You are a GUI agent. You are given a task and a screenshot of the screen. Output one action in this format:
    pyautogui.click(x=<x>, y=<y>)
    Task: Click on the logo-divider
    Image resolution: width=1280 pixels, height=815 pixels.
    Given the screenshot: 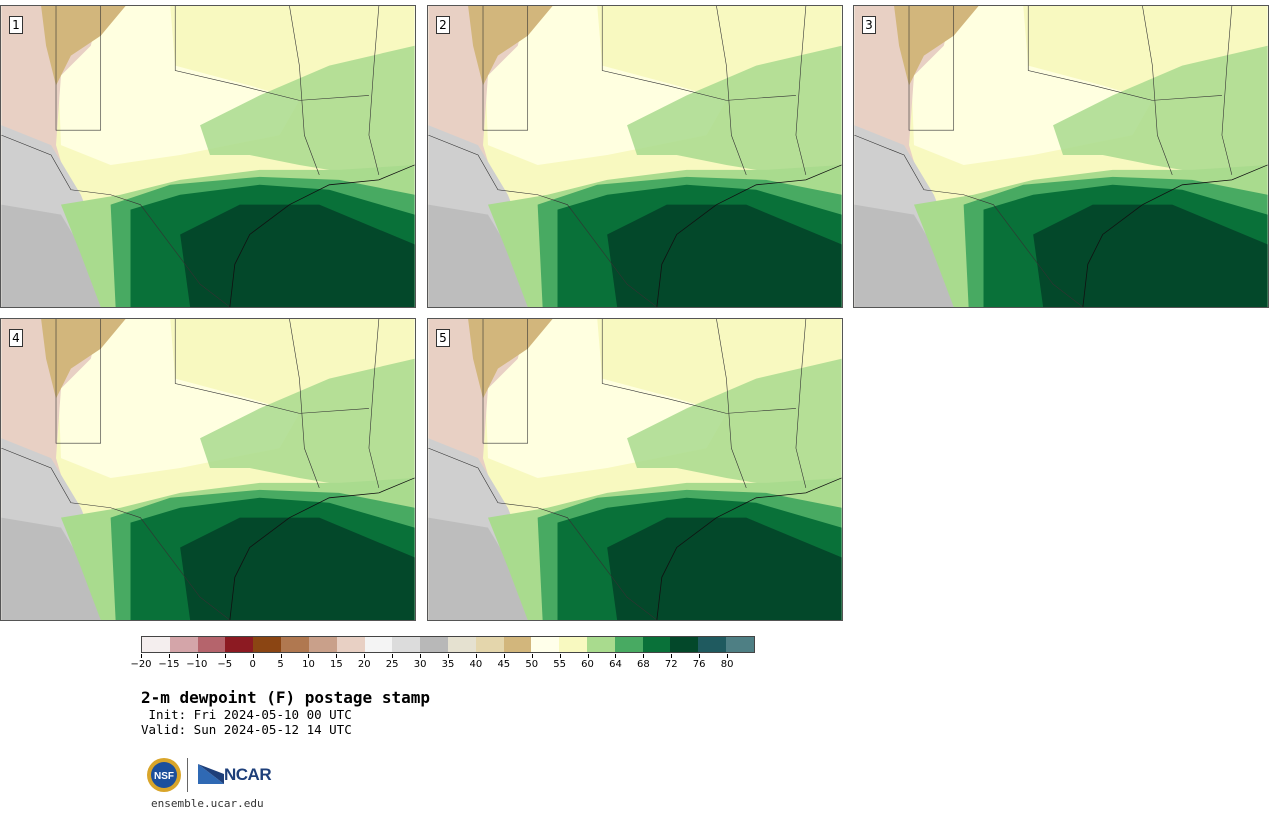 What is the action you would take?
    pyautogui.click(x=187, y=775)
    